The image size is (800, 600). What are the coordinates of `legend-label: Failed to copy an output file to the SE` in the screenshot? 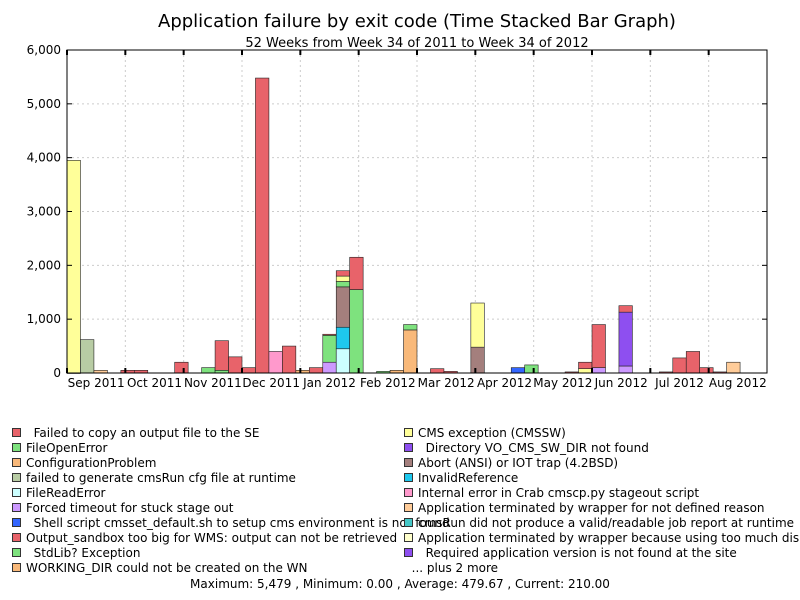 It's located at (143, 433).